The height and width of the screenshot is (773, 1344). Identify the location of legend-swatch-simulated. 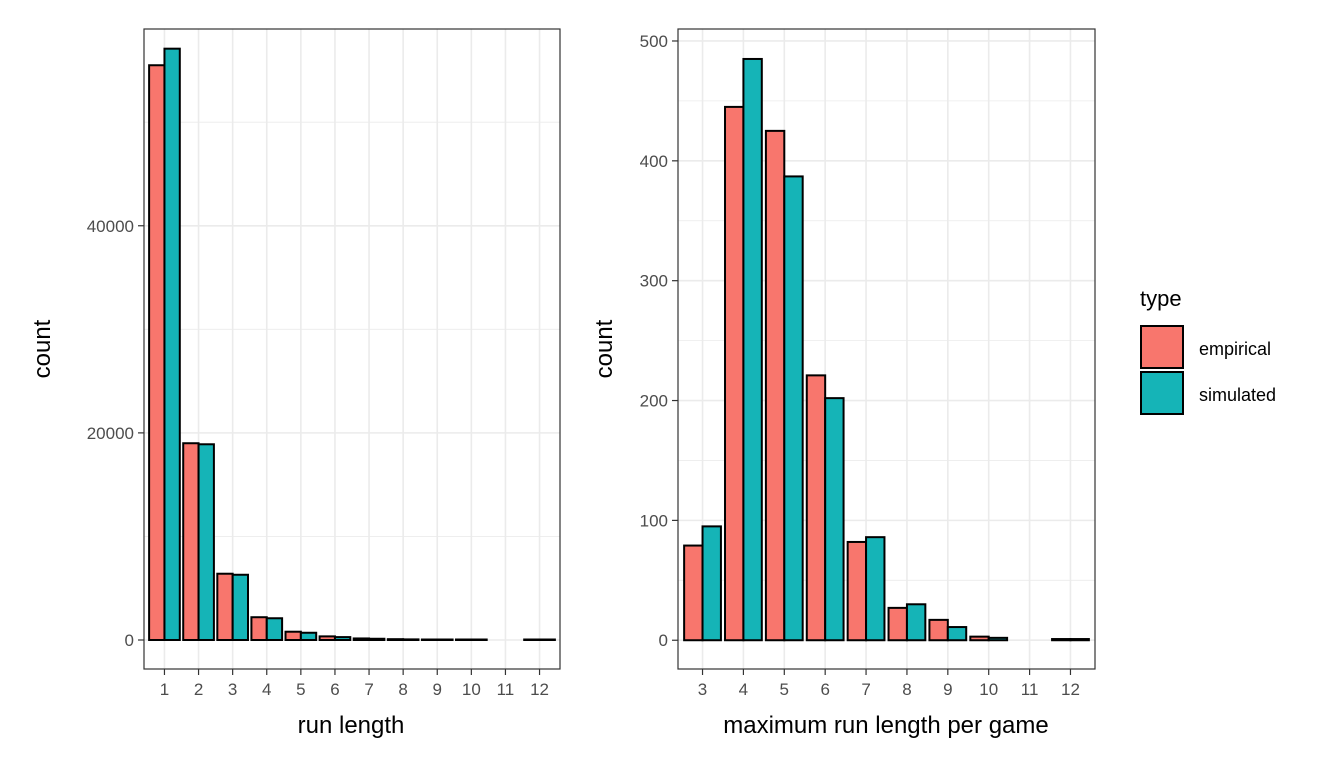
(1162, 393).